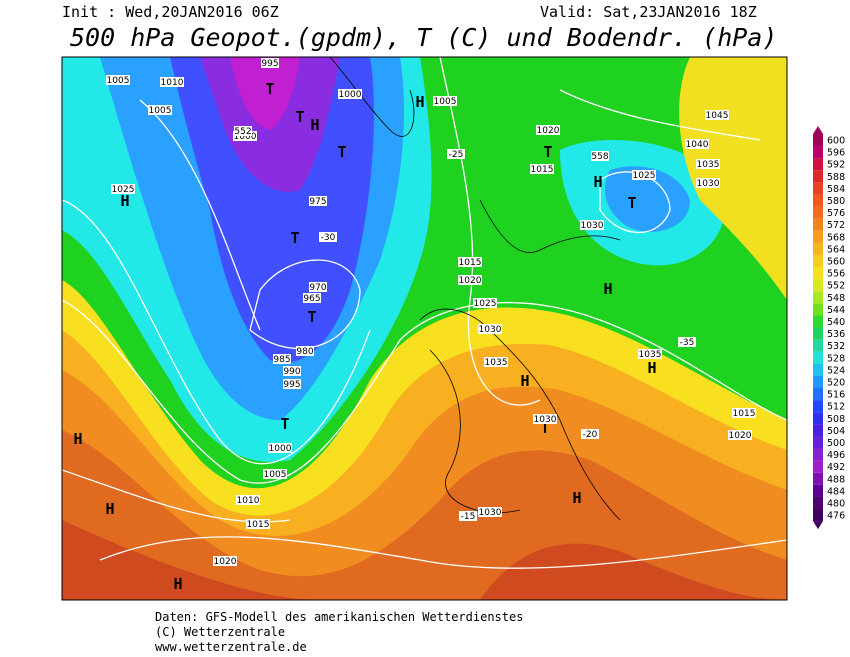 This screenshot has height=657, width=850. What do you see at coordinates (836, 516) in the screenshot?
I see `colorbar-label: 476` at bounding box center [836, 516].